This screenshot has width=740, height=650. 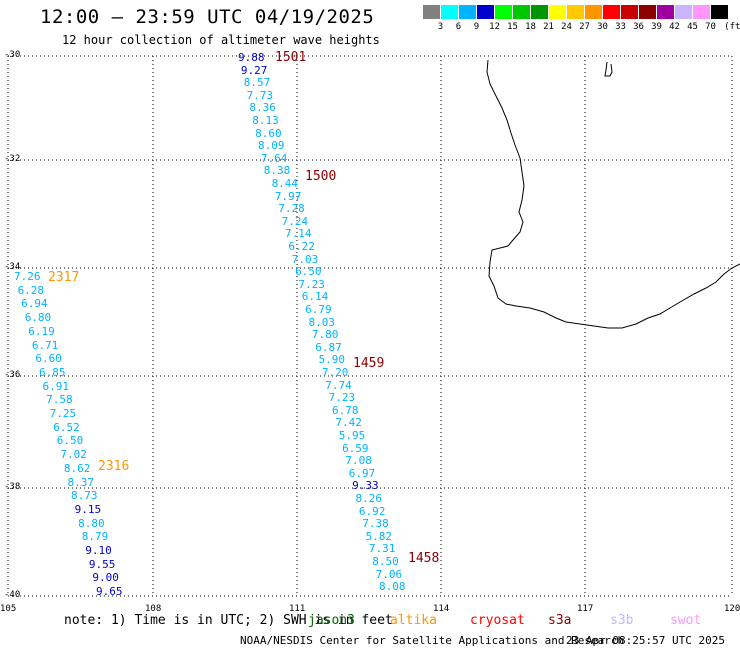 What do you see at coordinates (105, 578) in the screenshot?
I see `wave-height-value: 9.00` at bounding box center [105, 578].